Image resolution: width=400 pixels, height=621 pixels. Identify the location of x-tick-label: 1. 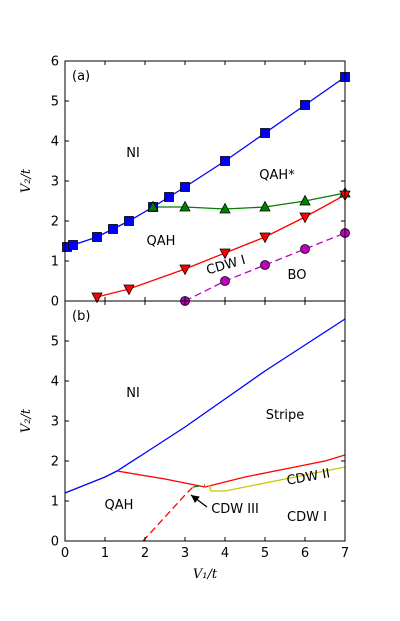
(105, 553).